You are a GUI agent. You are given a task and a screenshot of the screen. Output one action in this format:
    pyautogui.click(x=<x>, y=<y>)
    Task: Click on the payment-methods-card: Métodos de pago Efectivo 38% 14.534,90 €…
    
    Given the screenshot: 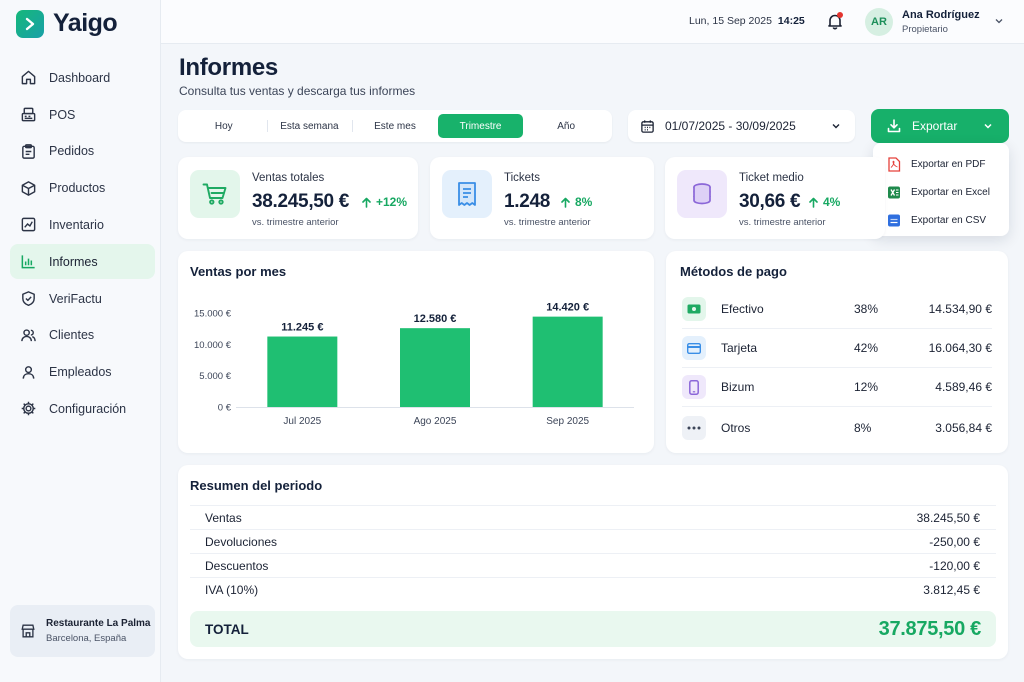 What is the action you would take?
    pyautogui.click(x=837, y=352)
    